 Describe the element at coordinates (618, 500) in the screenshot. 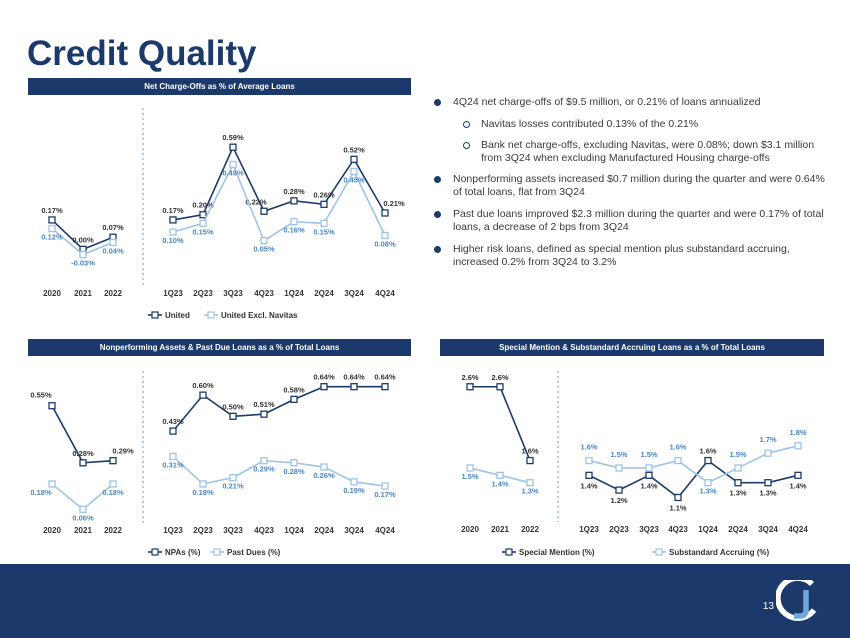

I see `data-label: 1.2%` at that location.